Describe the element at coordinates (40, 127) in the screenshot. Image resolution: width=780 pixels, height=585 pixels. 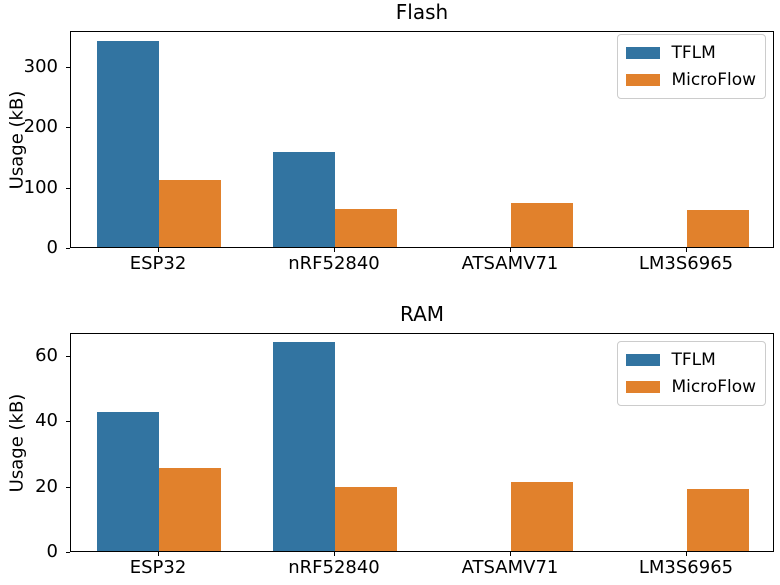
I see `y-tick-label: 200` at that location.